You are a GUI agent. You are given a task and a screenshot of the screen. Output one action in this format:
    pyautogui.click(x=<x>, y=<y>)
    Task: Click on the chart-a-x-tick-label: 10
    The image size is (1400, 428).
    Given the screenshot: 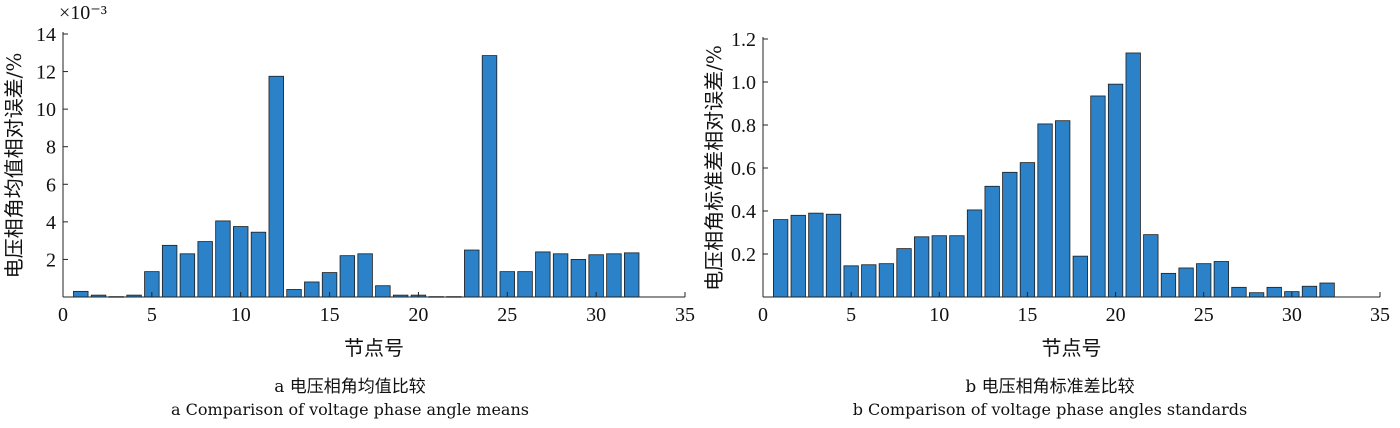 What is the action you would take?
    pyautogui.click(x=241, y=315)
    